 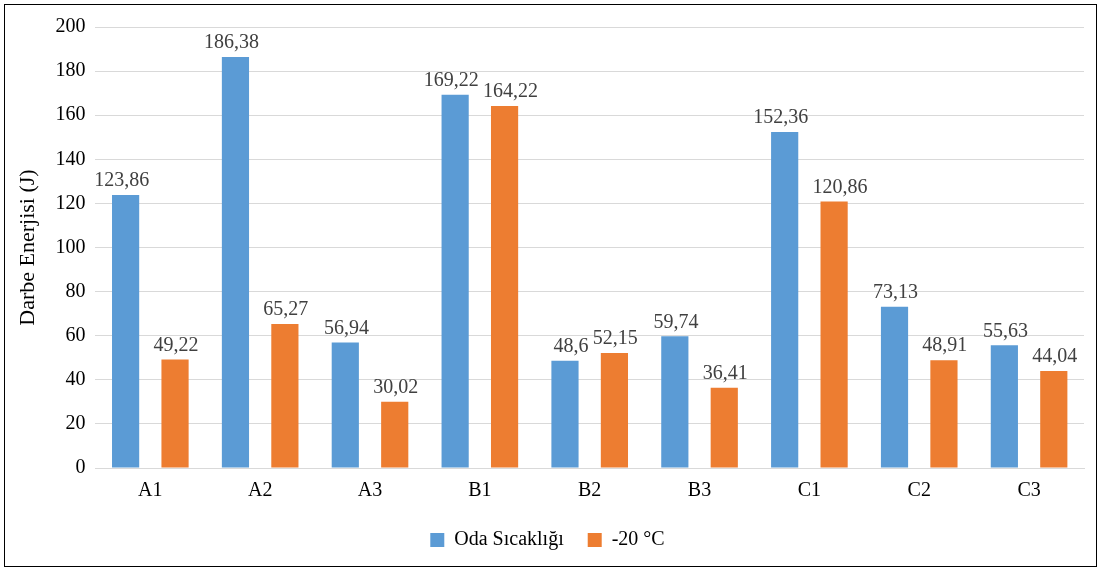 I want to click on x-tick-label: C3, so click(x=1029, y=489).